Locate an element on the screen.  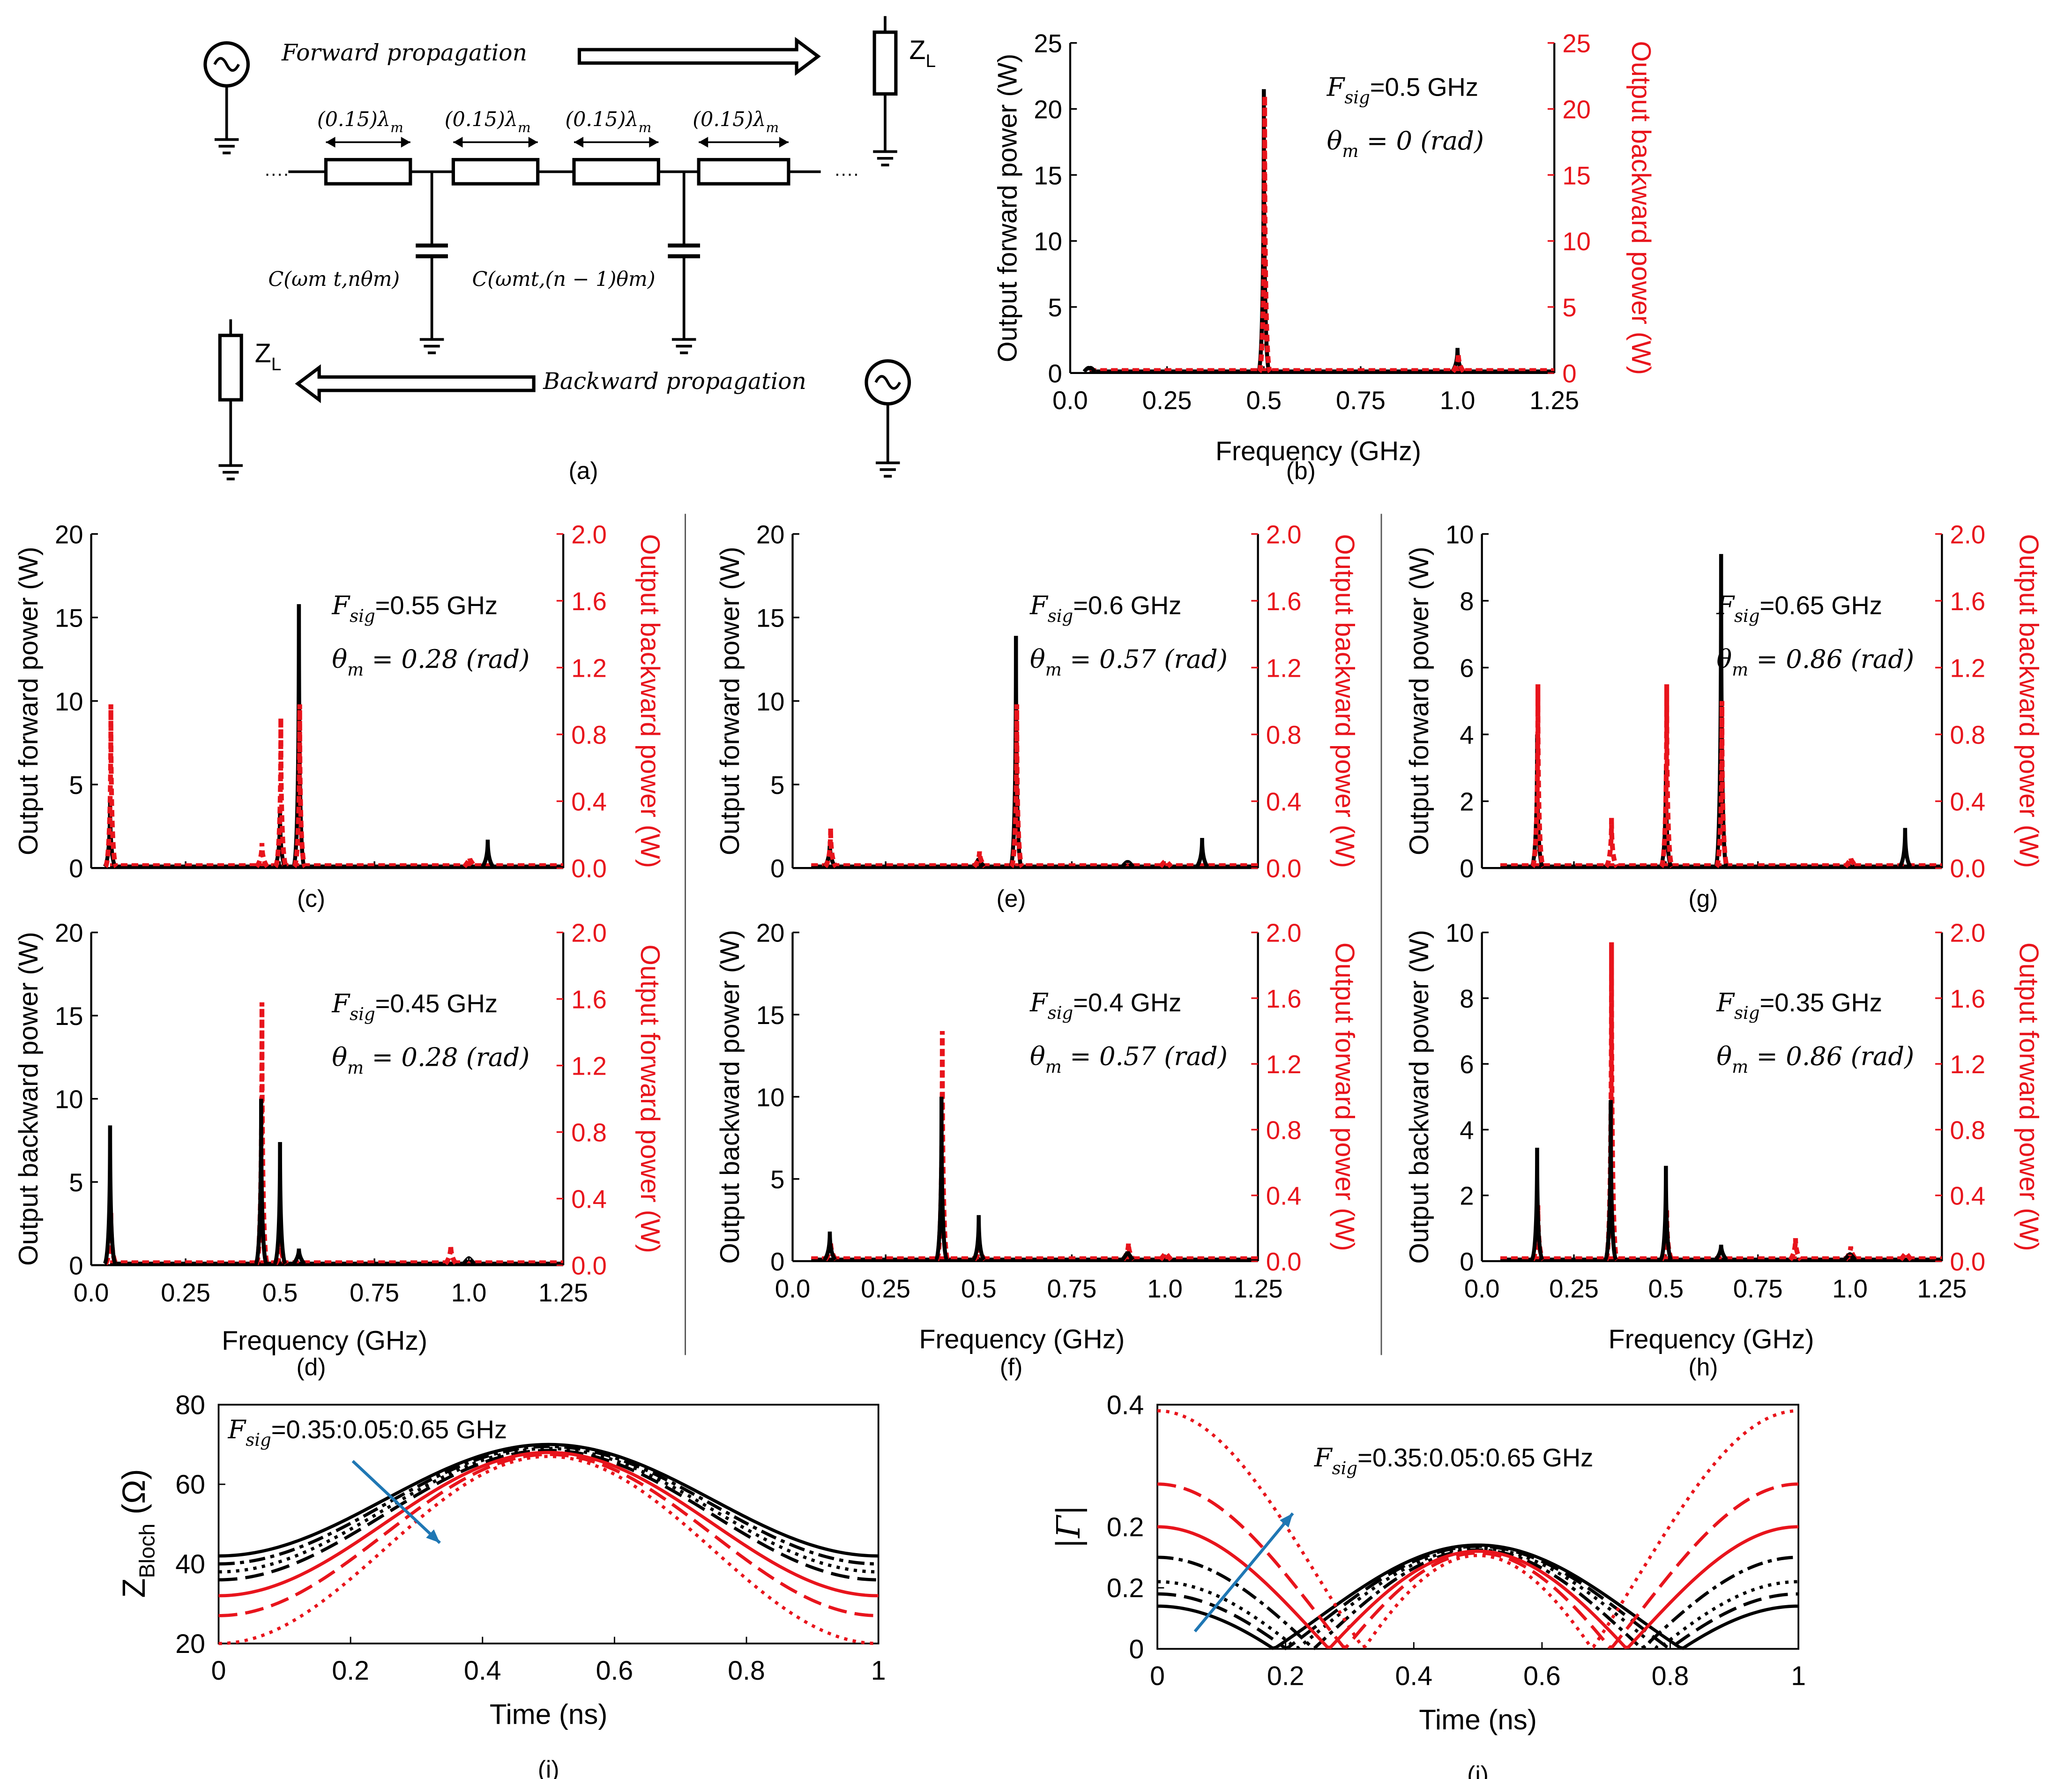
x-tick-label: 0.75 is located at coordinates (1361, 400).